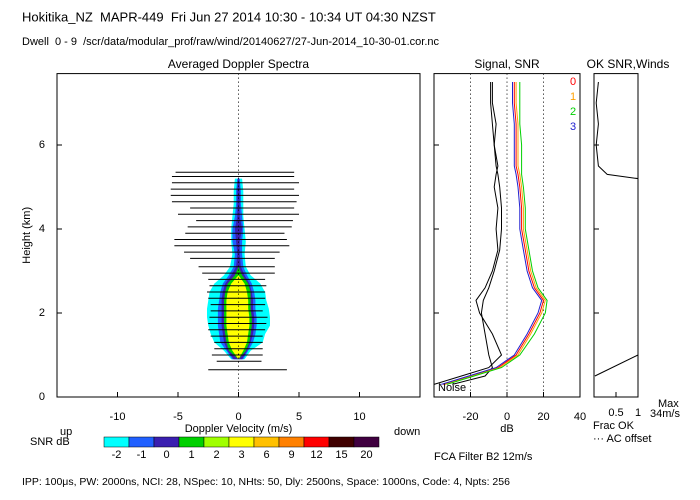 The width and height of the screenshot is (700, 500). I want to click on y-tick-label: 6, so click(42, 145).